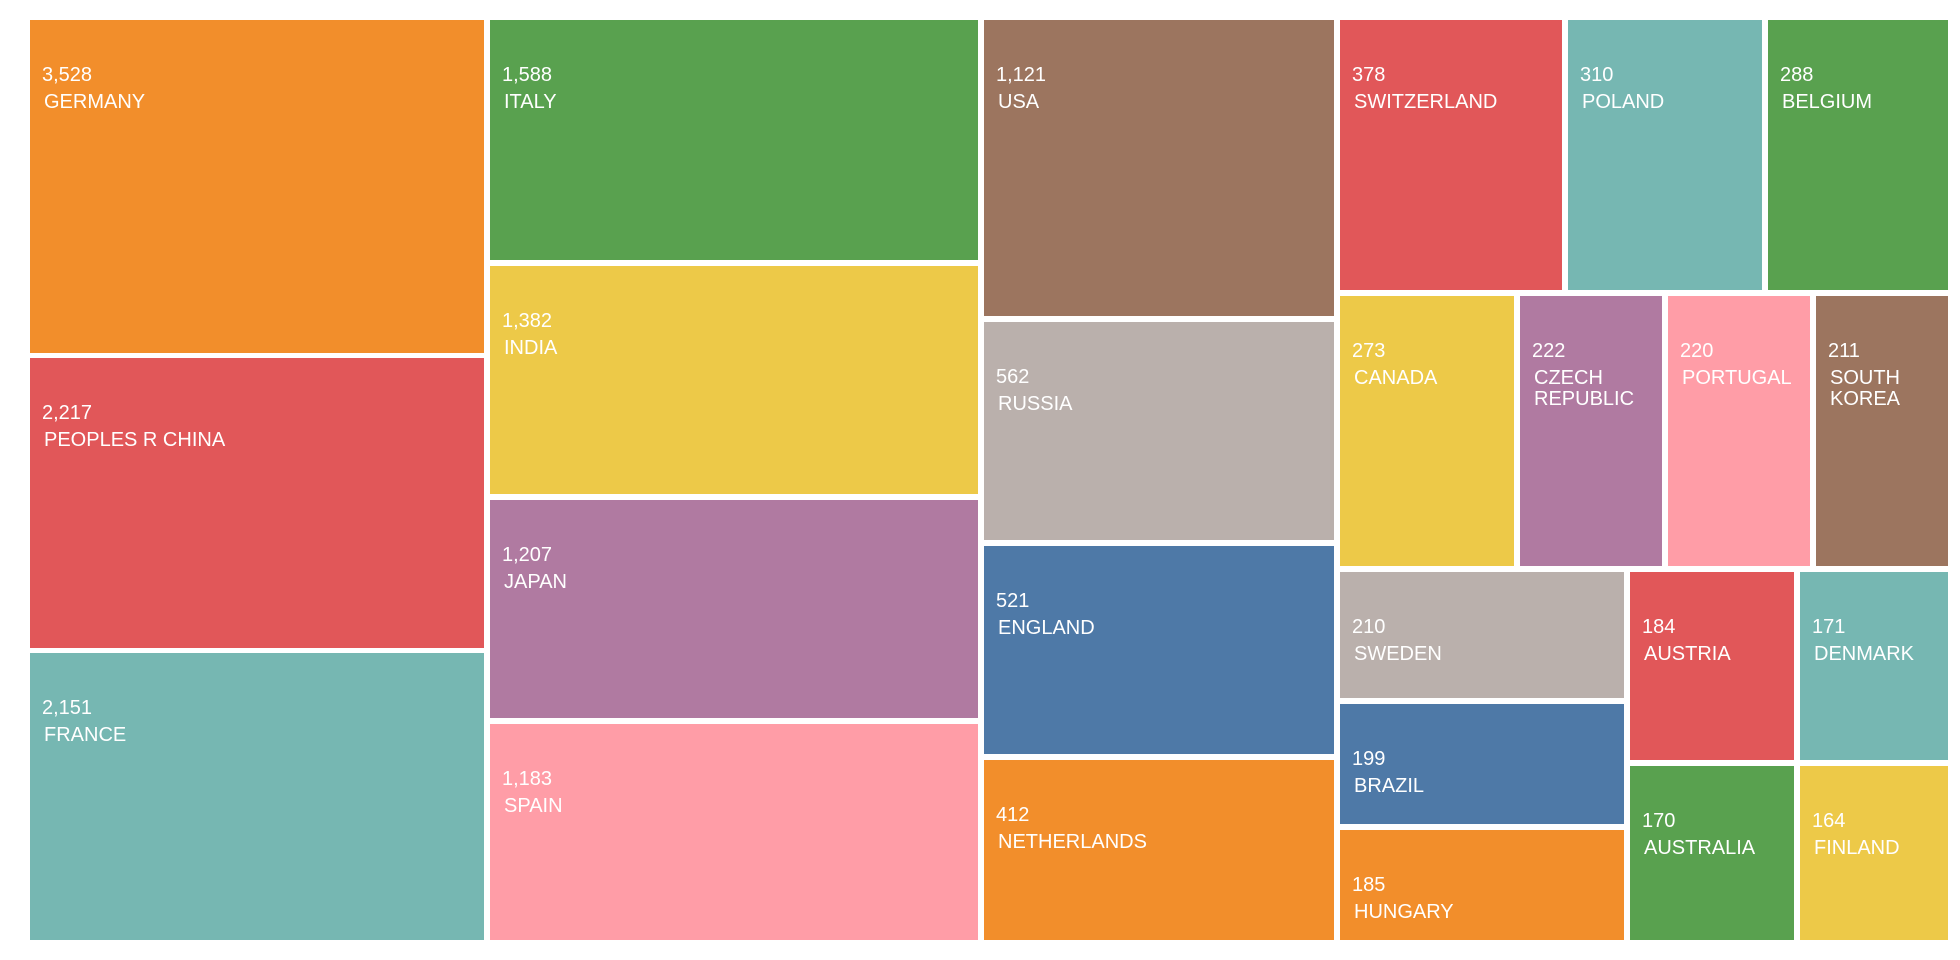 Image resolution: width=1960 pixels, height=960 pixels. Describe the element at coordinates (530, 102) in the screenshot. I see `tile-label: ITALY` at that location.